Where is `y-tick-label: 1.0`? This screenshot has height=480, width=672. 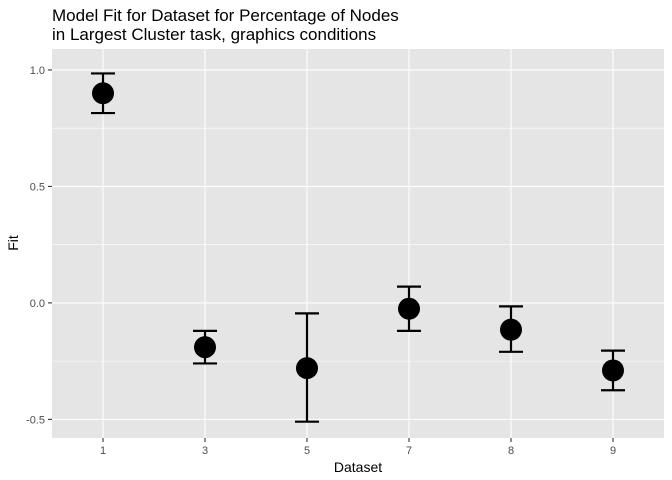 y-tick-label: 1.0 is located at coordinates (37, 71).